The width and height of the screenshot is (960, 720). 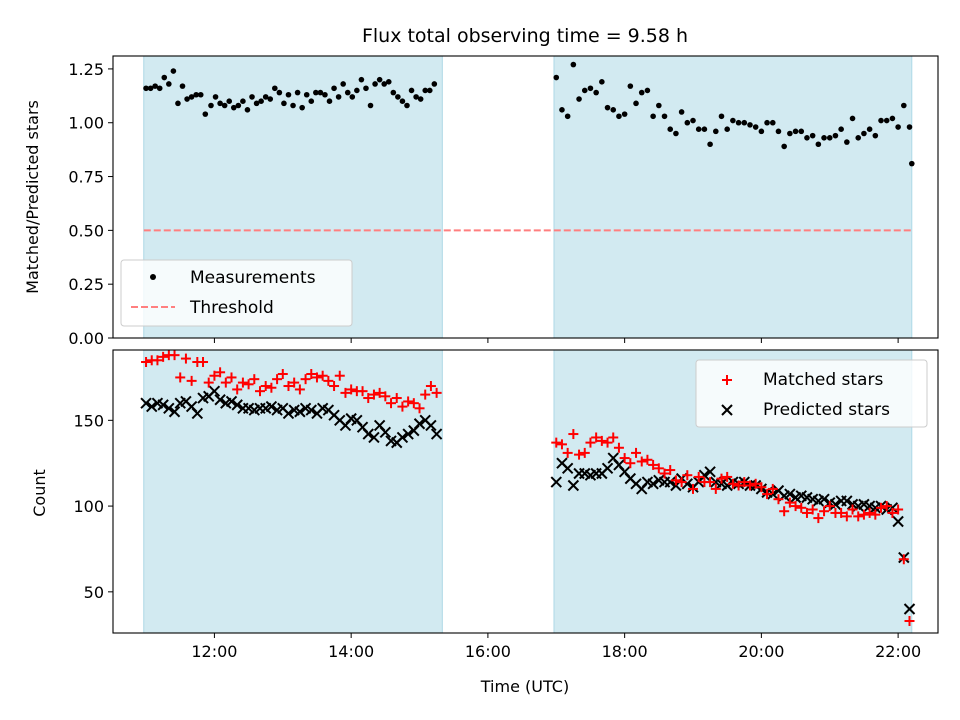 I want to click on predicted-point-13-b, so click(x=220, y=400).